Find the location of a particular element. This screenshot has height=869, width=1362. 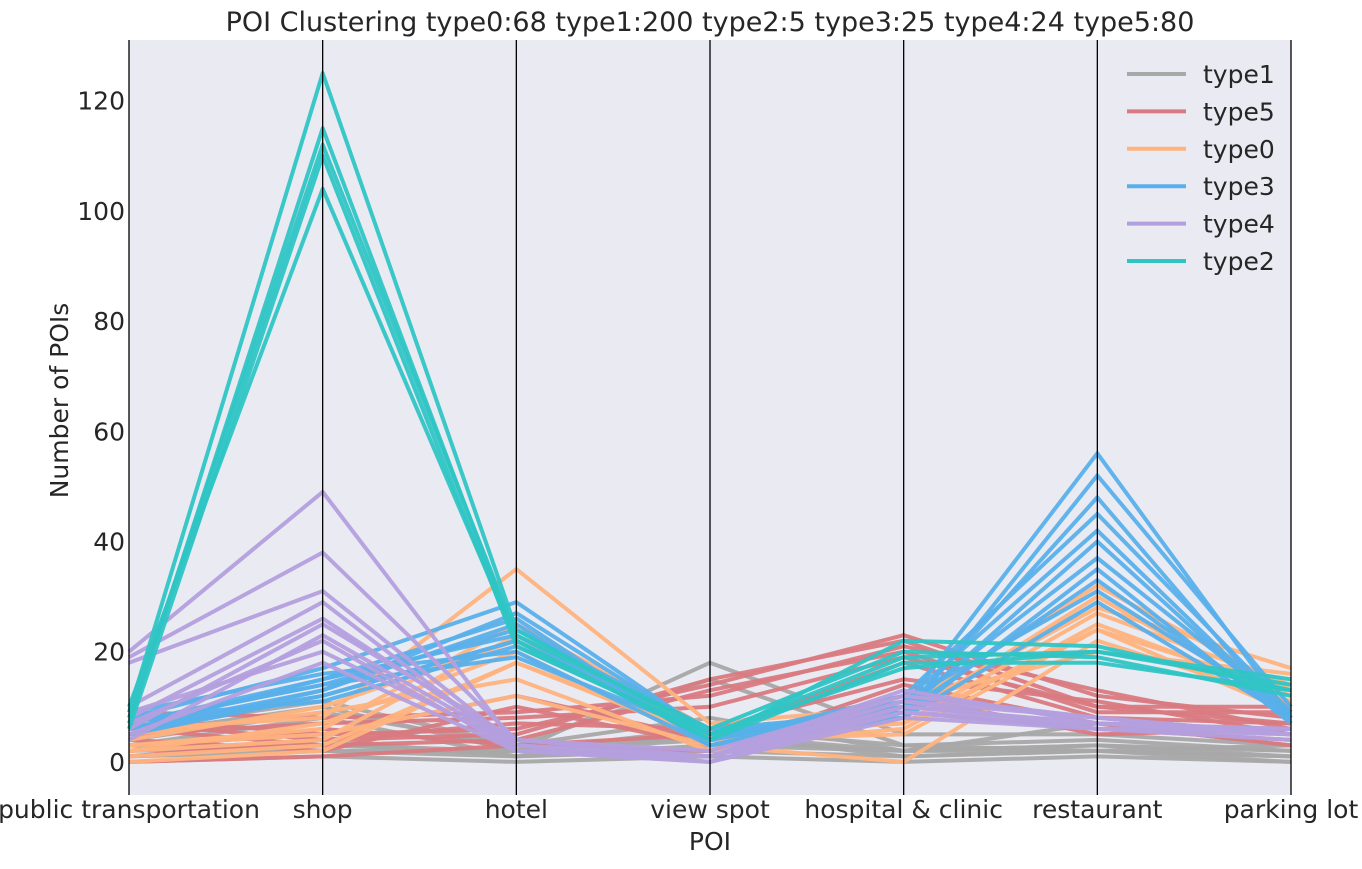

y-tick-label: 100 is located at coordinates (101, 211).